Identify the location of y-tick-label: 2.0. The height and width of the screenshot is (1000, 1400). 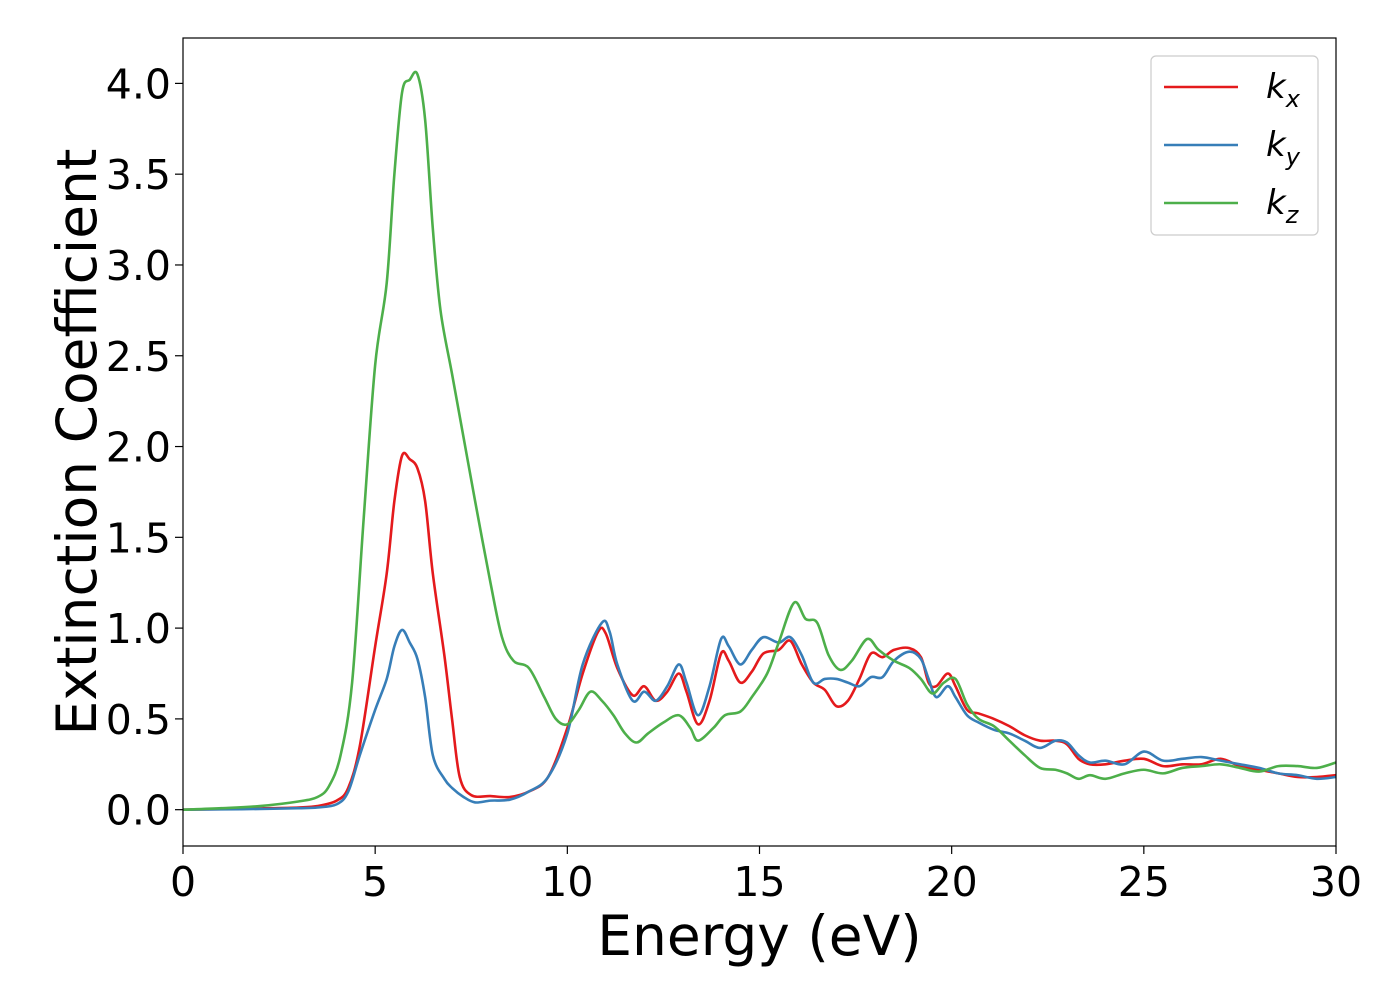
(138, 448).